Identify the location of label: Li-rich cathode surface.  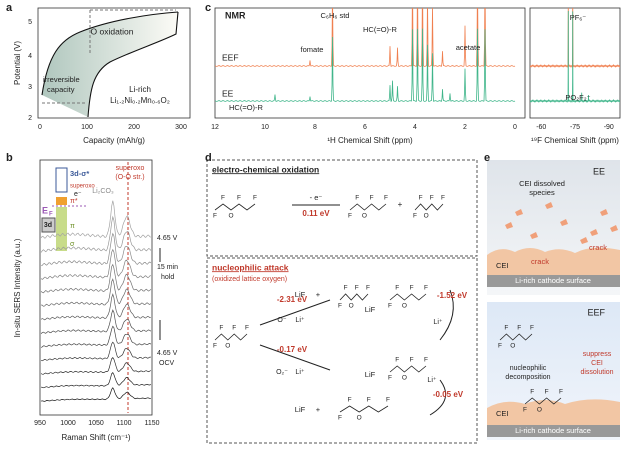
(553, 280).